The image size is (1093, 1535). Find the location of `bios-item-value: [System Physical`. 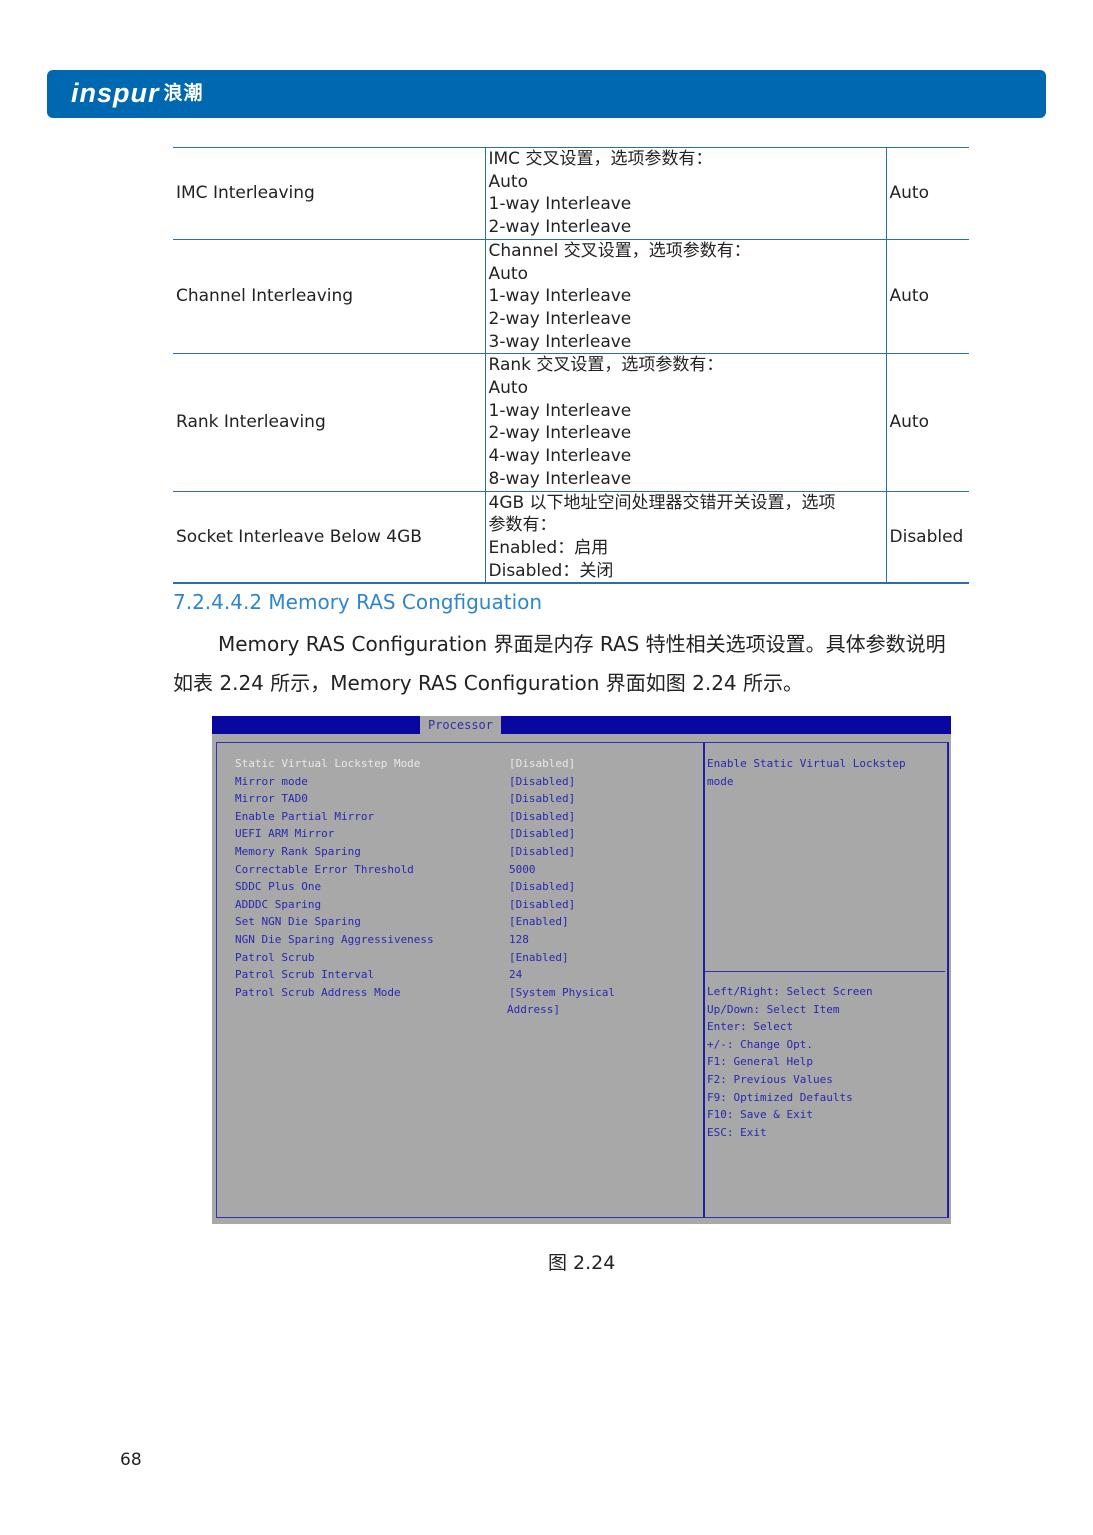

bios-item-value: [System Physical is located at coordinates (562, 992).